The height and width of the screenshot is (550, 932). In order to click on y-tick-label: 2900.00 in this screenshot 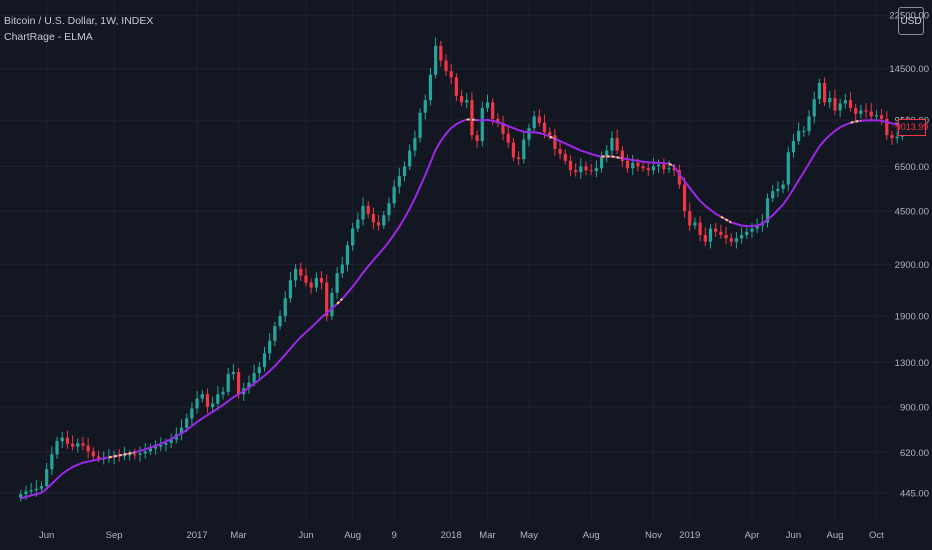, I will do `click(912, 265)`.